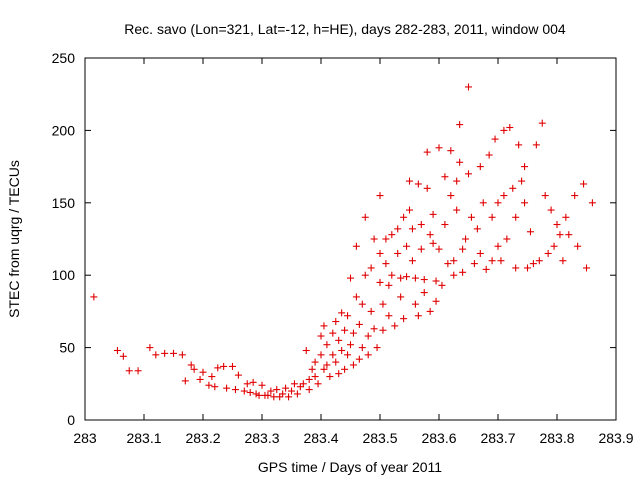  What do you see at coordinates (261, 438) in the screenshot?
I see `x-tick-label: 283.3` at bounding box center [261, 438].